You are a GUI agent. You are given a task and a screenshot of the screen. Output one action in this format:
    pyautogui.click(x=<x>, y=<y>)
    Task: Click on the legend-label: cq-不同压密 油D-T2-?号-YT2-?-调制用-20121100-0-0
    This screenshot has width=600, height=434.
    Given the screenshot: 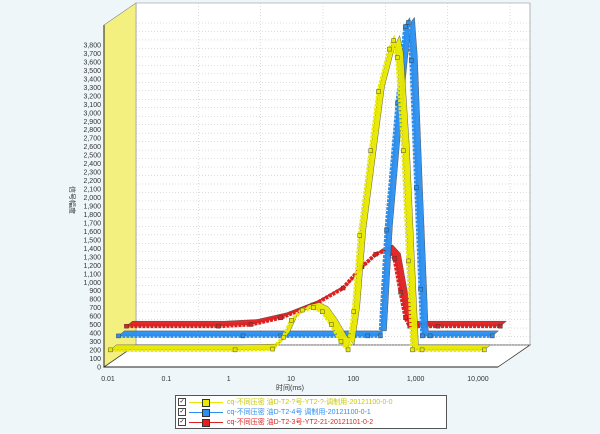 What is the action you would take?
    pyautogui.click(x=310, y=402)
    